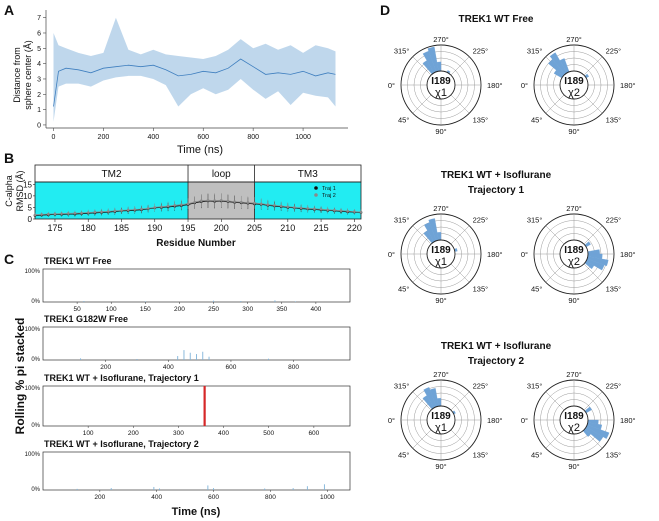 The width and height of the screenshot is (659, 521). Describe the element at coordinates (154, 228) in the screenshot. I see `panel-b-xtick-label: 190` at that location.